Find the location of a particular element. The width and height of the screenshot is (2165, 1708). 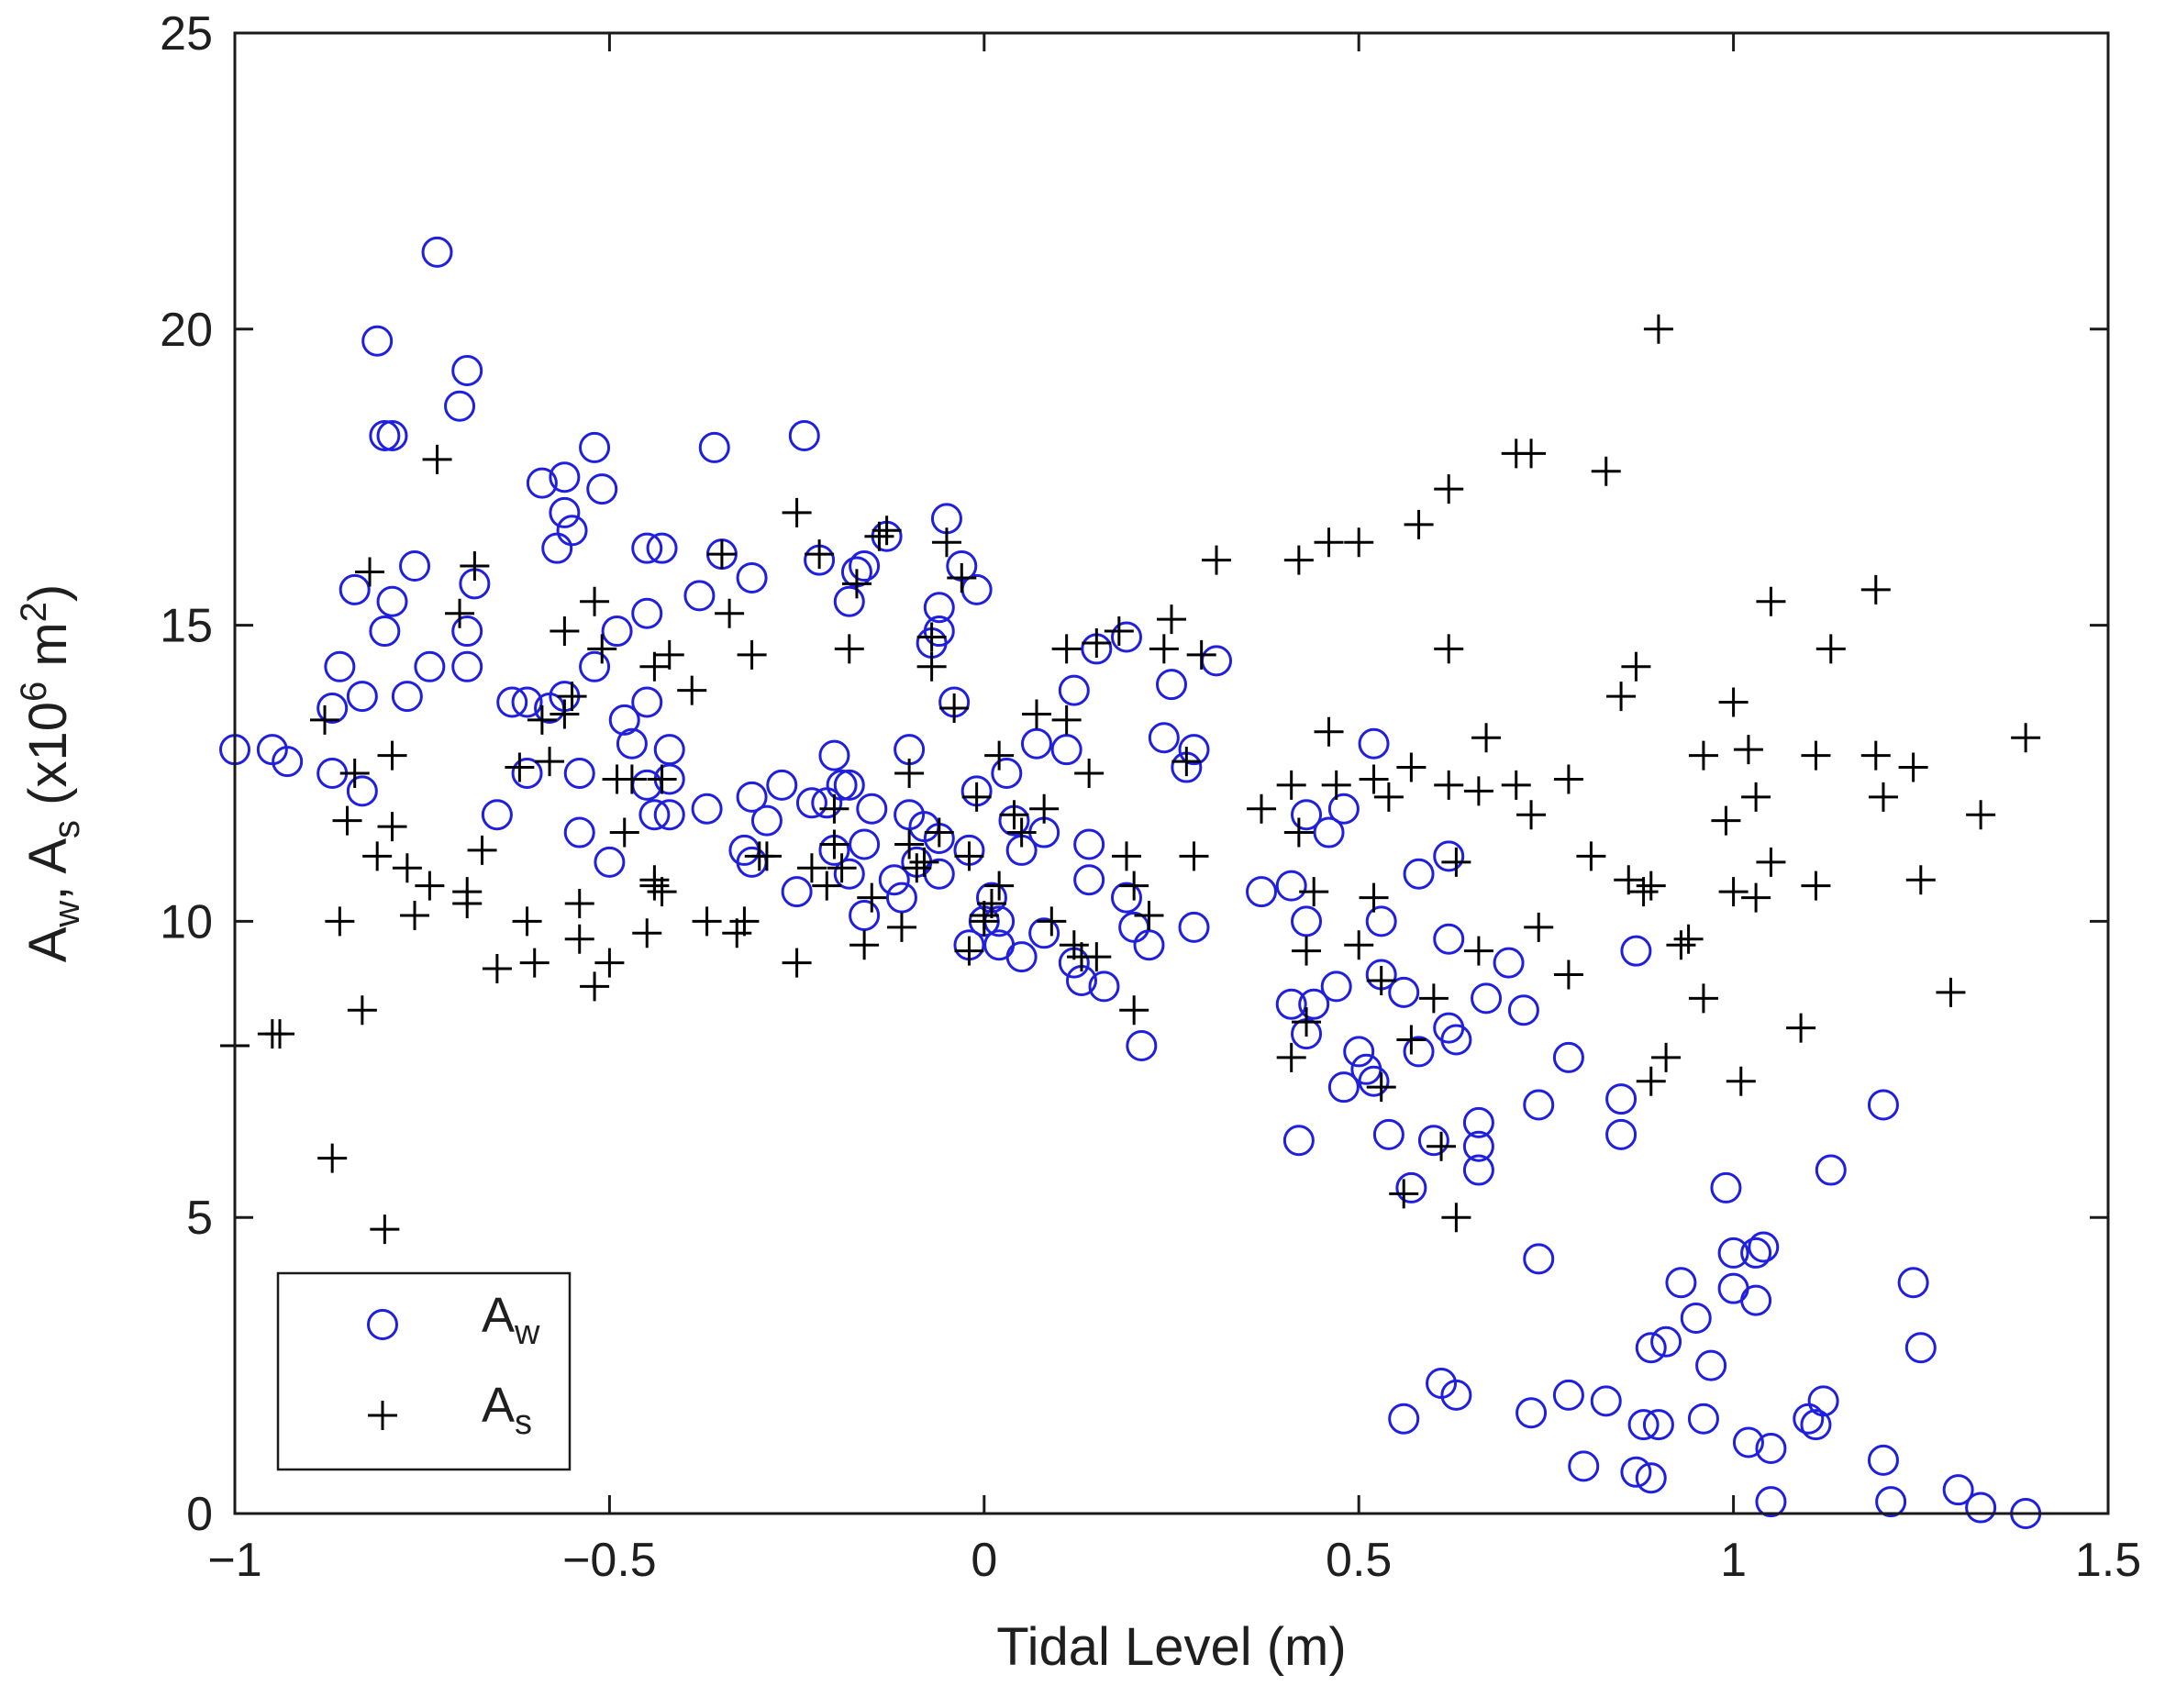

y-axis-label-sup-6: 6 is located at coordinates (34, 692).